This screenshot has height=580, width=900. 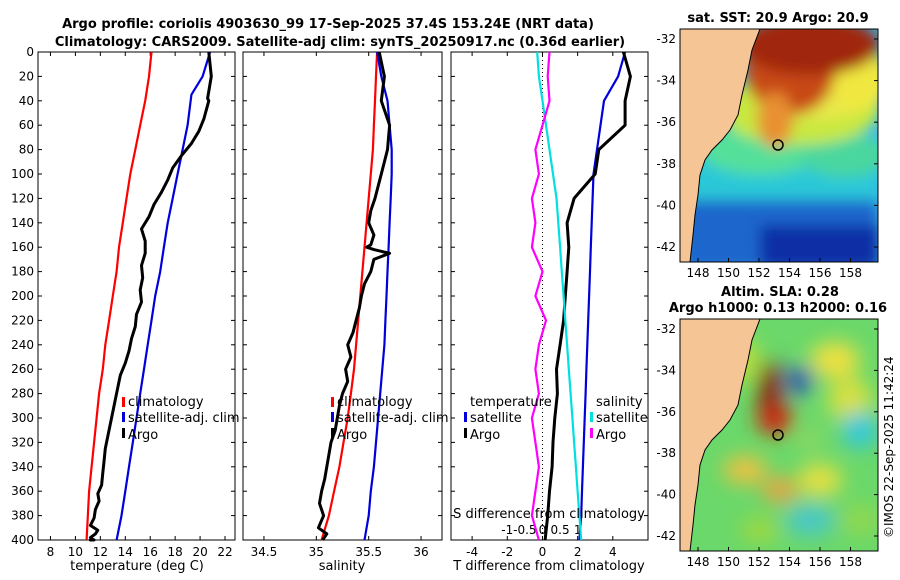 What do you see at coordinates (559, 296) in the screenshot?
I see `series-line-s-satellite` at bounding box center [559, 296].